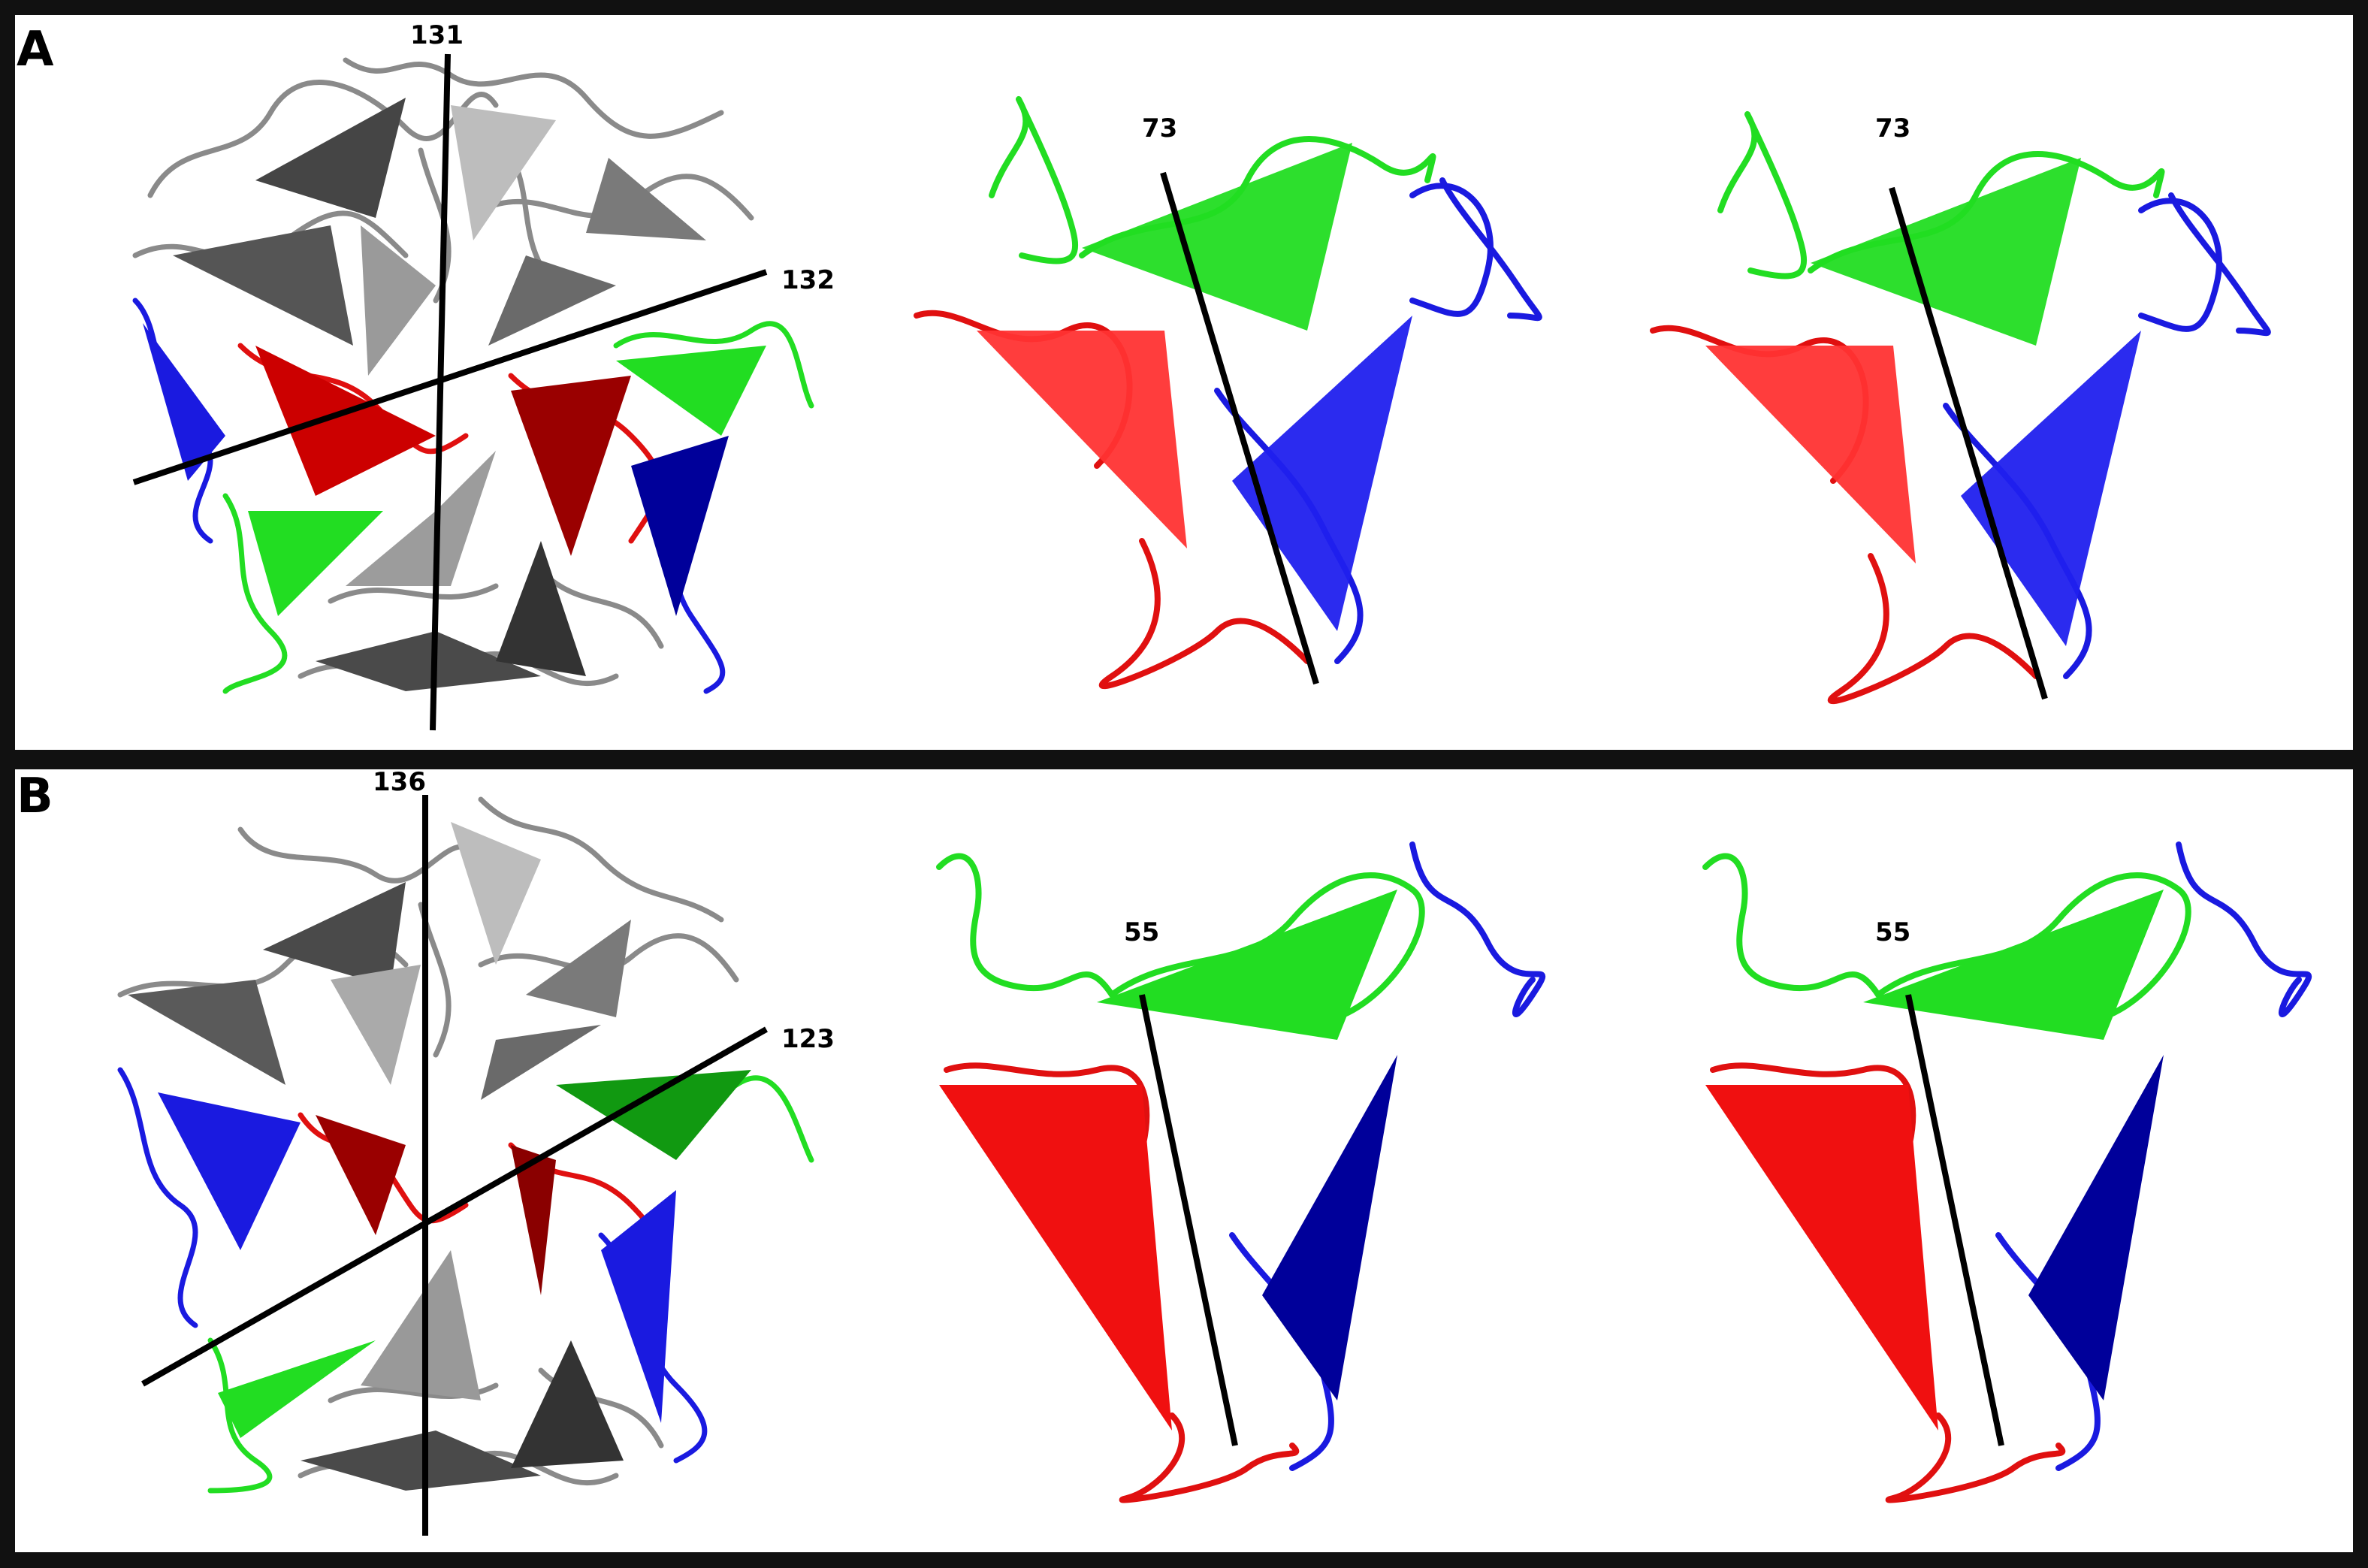 The height and width of the screenshot is (1568, 2368). What do you see at coordinates (2007, 1172) in the screenshot?
I see `stereo-b-right` at bounding box center [2007, 1172].